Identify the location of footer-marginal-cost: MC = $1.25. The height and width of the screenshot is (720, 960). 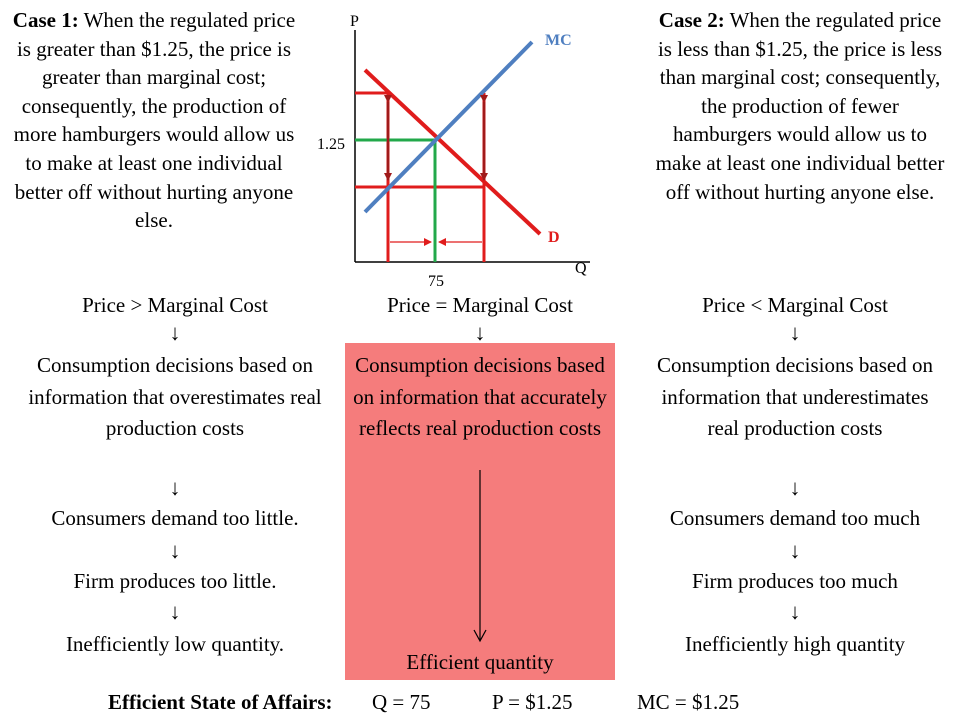
(688, 702).